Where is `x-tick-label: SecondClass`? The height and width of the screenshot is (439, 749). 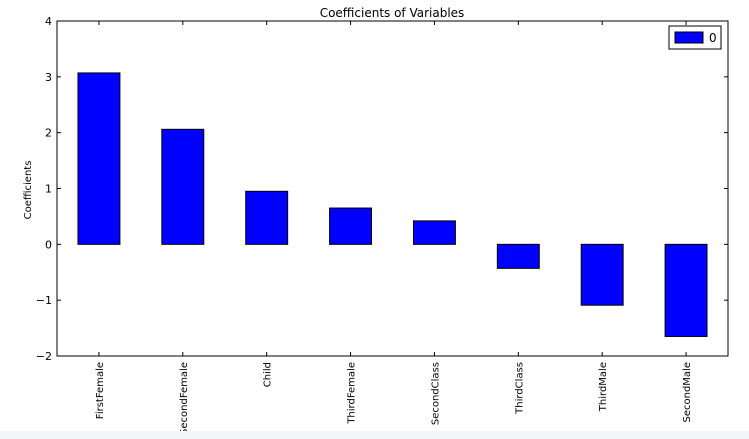
x-tick-label: SecondClass is located at coordinates (435, 393).